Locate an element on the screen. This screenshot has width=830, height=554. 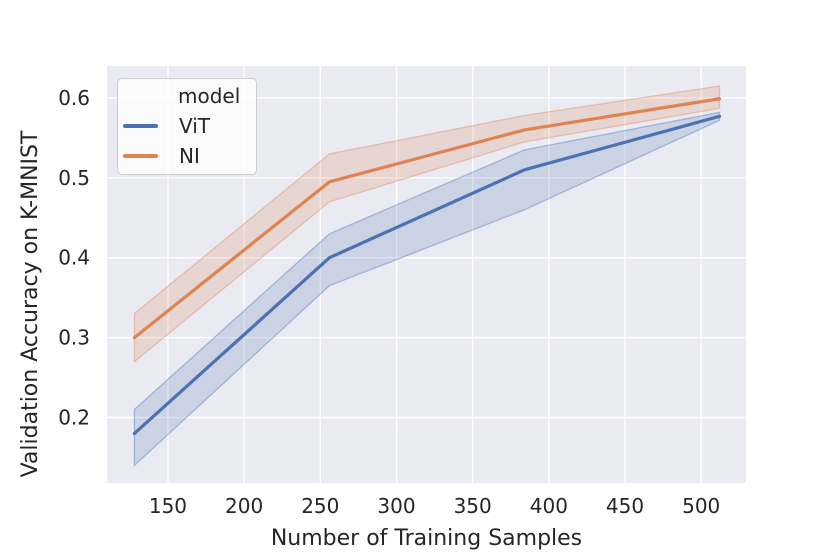
legend-item-vit: ViT is located at coordinates (187, 126).